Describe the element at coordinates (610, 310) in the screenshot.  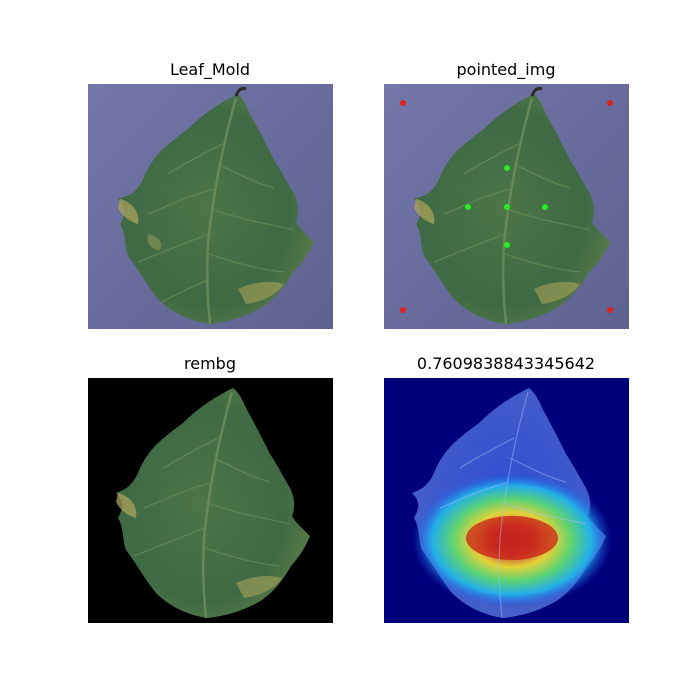
I see `corner-marker-bottom-right` at that location.